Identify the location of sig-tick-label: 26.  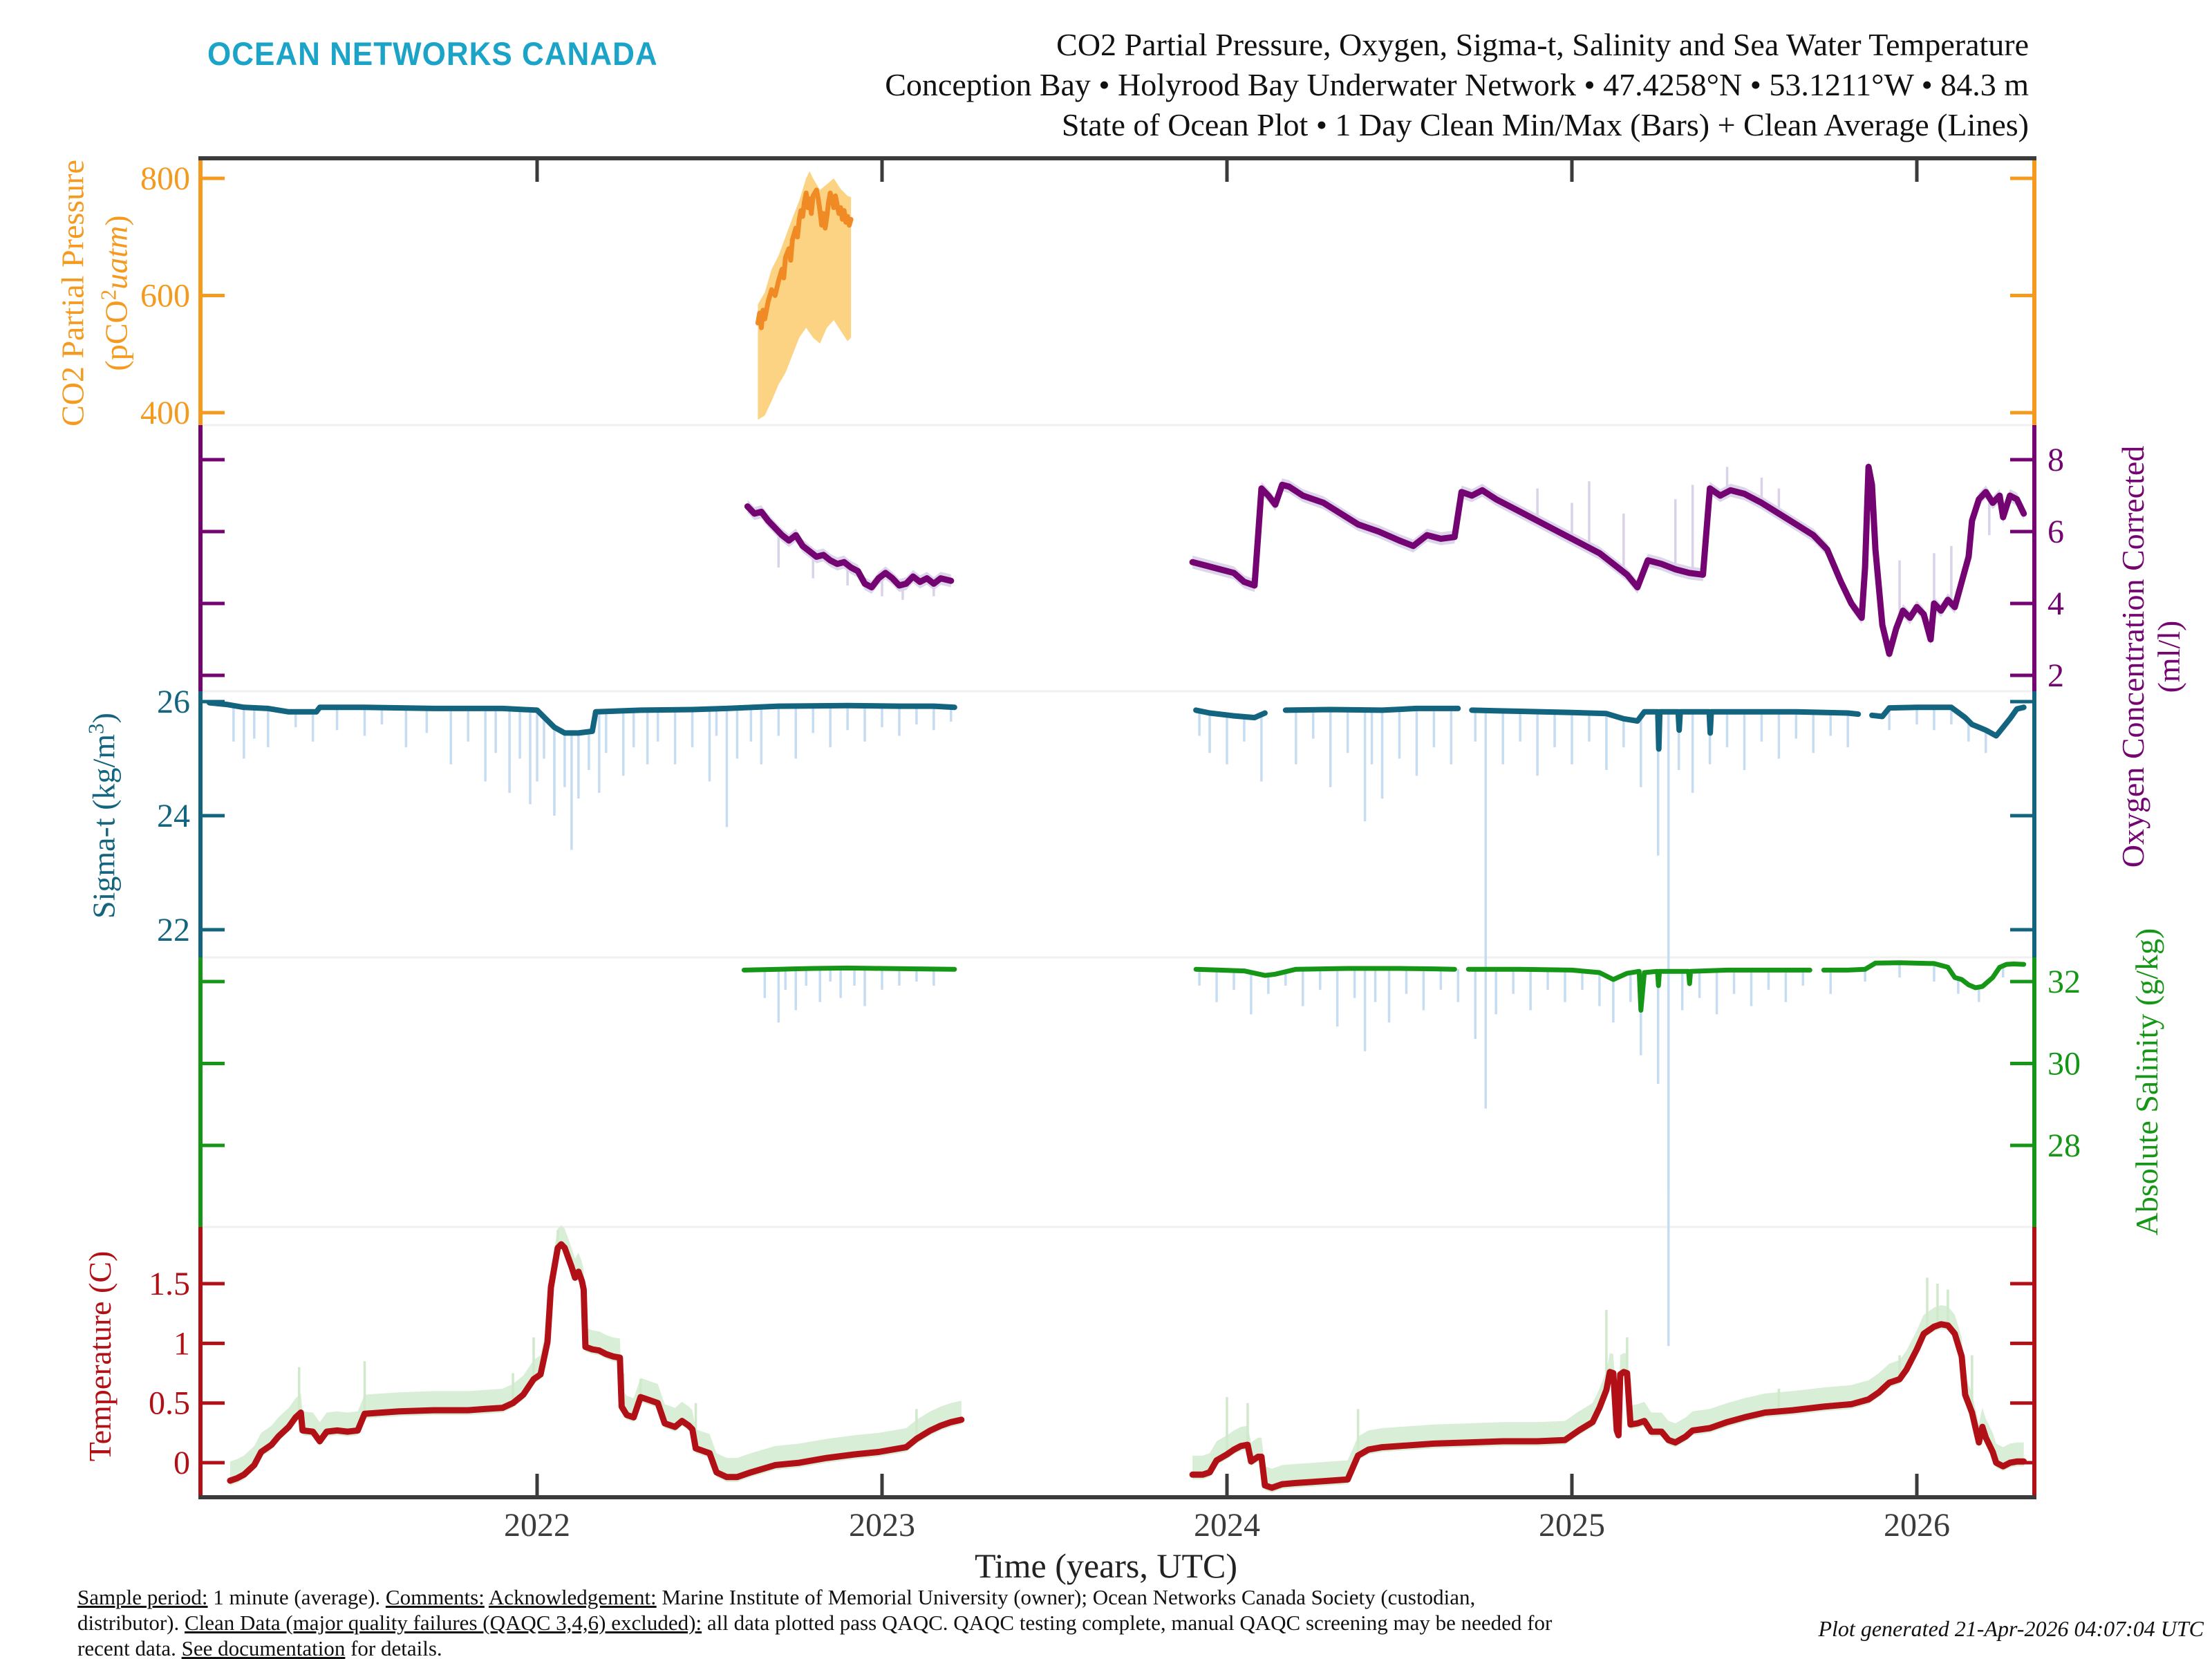
(174, 702).